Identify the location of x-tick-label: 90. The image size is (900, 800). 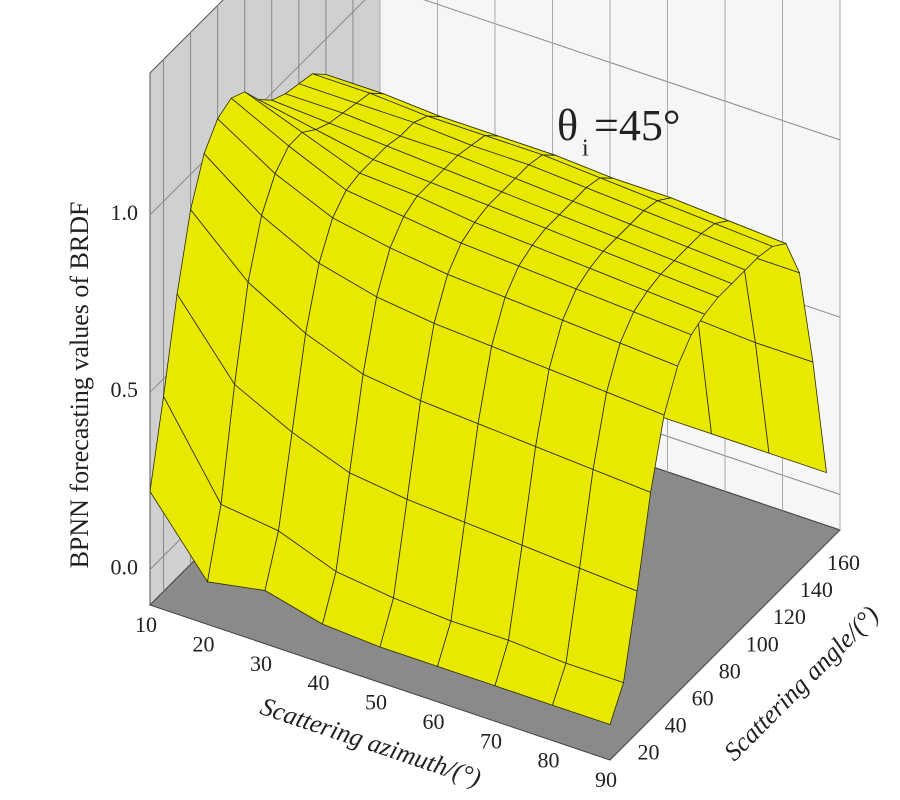
(606, 779).